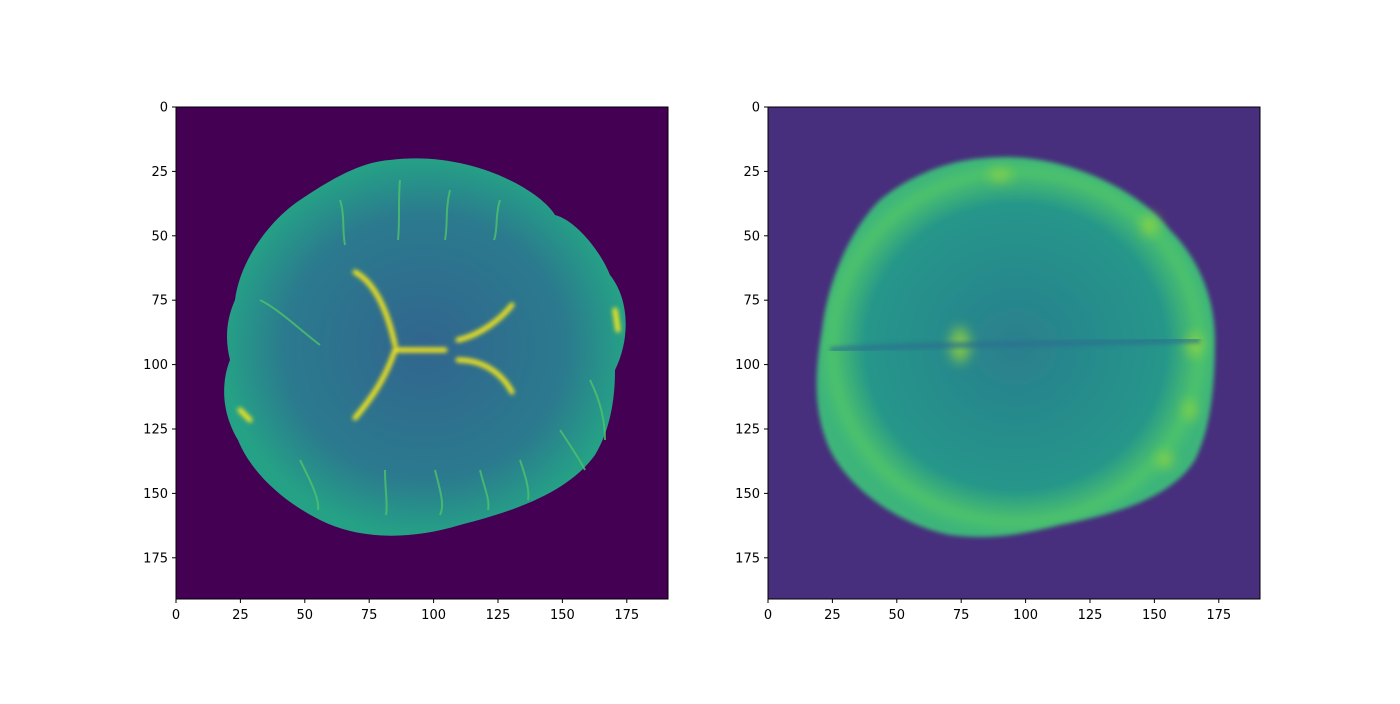 Image resolution: width=1400 pixels, height=704 pixels. I want to click on left-y-tick-label: 25, so click(159, 172).